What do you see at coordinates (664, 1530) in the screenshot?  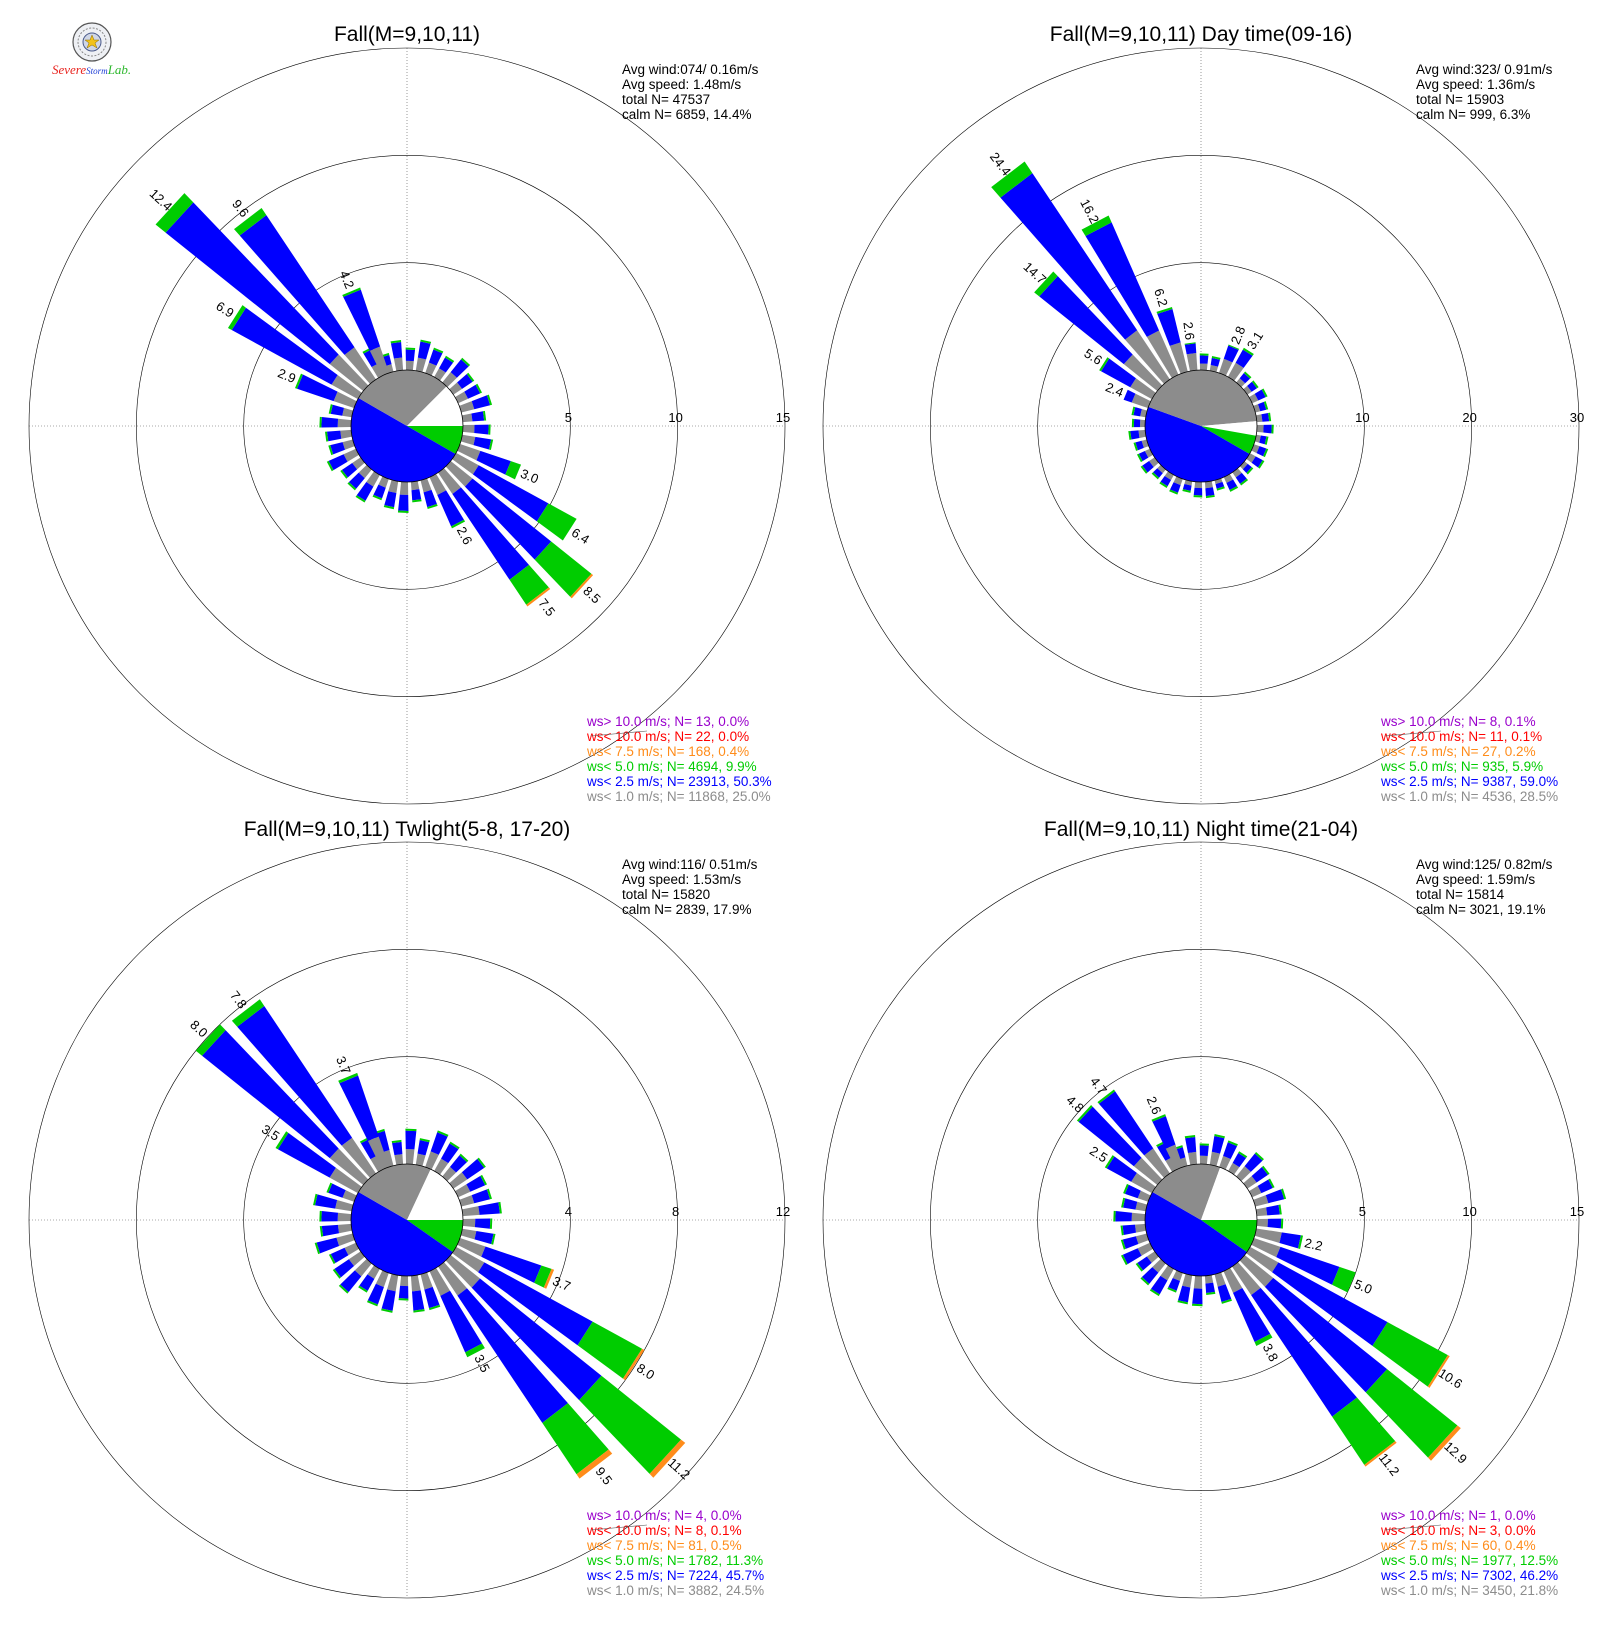 I see `legend-entry: ws< 10.0 m/s; N= 8, 0.1%` at bounding box center [664, 1530].